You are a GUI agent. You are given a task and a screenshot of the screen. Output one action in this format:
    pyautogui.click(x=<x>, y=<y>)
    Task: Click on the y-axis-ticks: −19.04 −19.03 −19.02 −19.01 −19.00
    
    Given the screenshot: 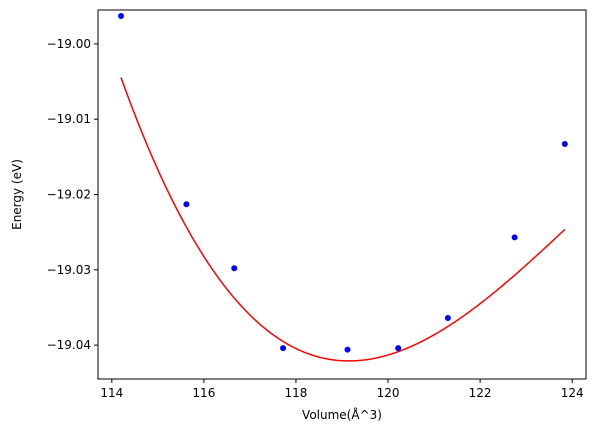 What is the action you would take?
    pyautogui.click(x=72, y=194)
    